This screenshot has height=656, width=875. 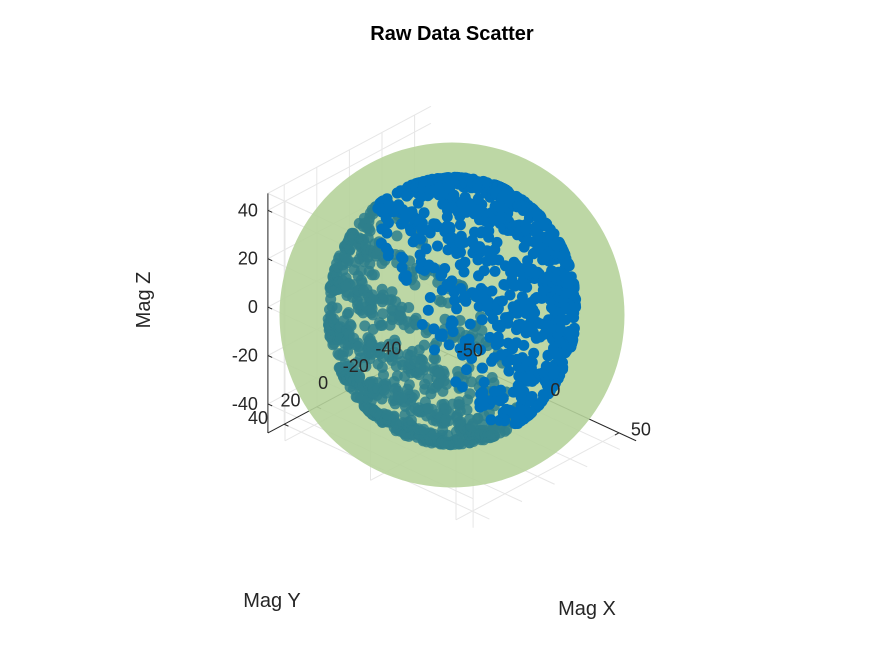 What do you see at coordinates (248, 259) in the screenshot?
I see `z-tick-label: 20` at bounding box center [248, 259].